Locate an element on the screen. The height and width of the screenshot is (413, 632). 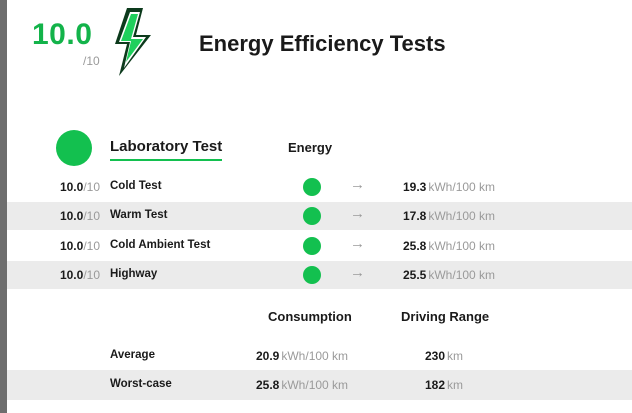
summary-row-worst-case: Worst-case 25.8 kWh/100 km 182 km is located at coordinates (319, 385).